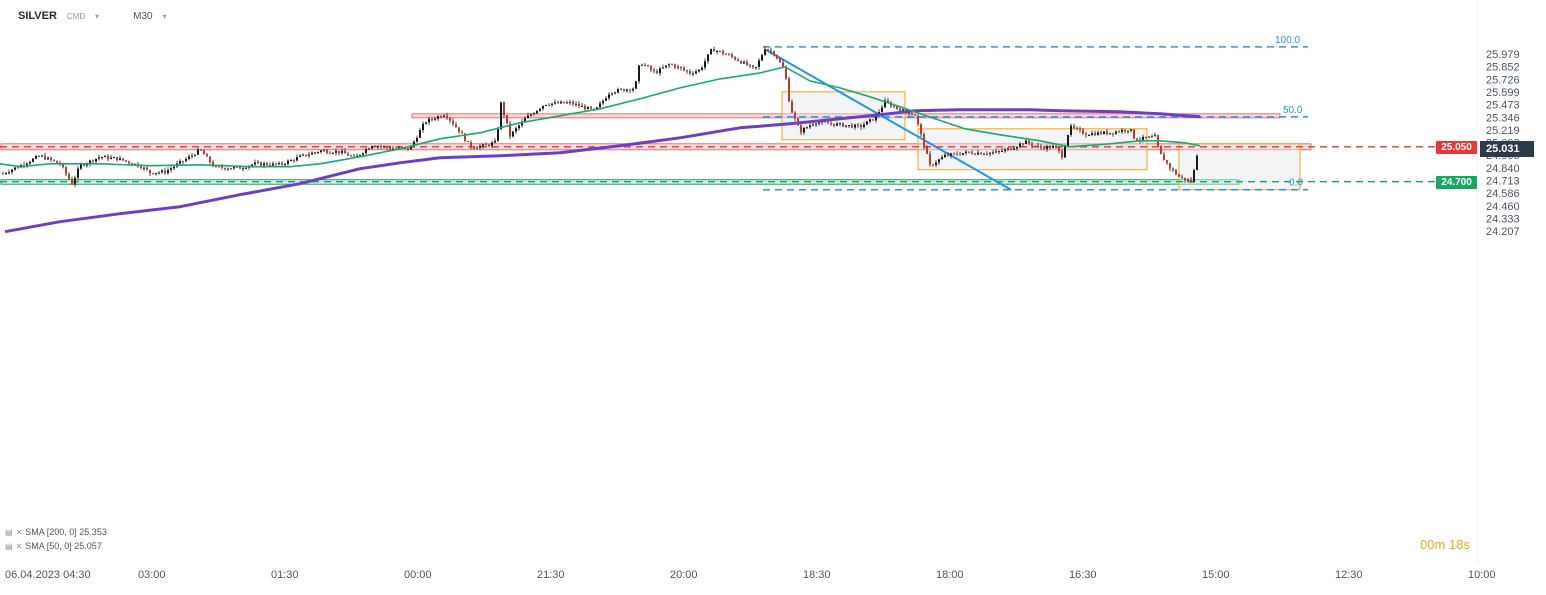 The width and height of the screenshot is (1546, 595). Describe the element at coordinates (1456, 147) in the screenshot. I see `resistance-price-tag: 25.050` at that location.